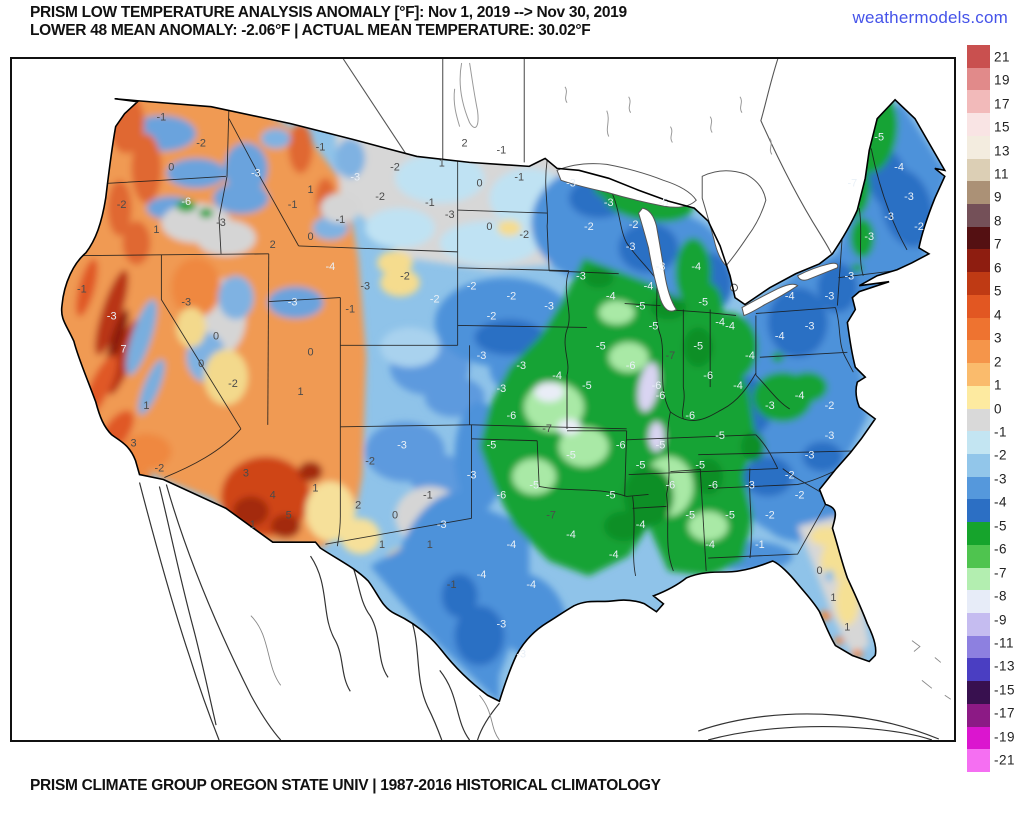  What do you see at coordinates (1005, 666) in the screenshot?
I see `colorbar-tick-label: -13` at bounding box center [1005, 666].